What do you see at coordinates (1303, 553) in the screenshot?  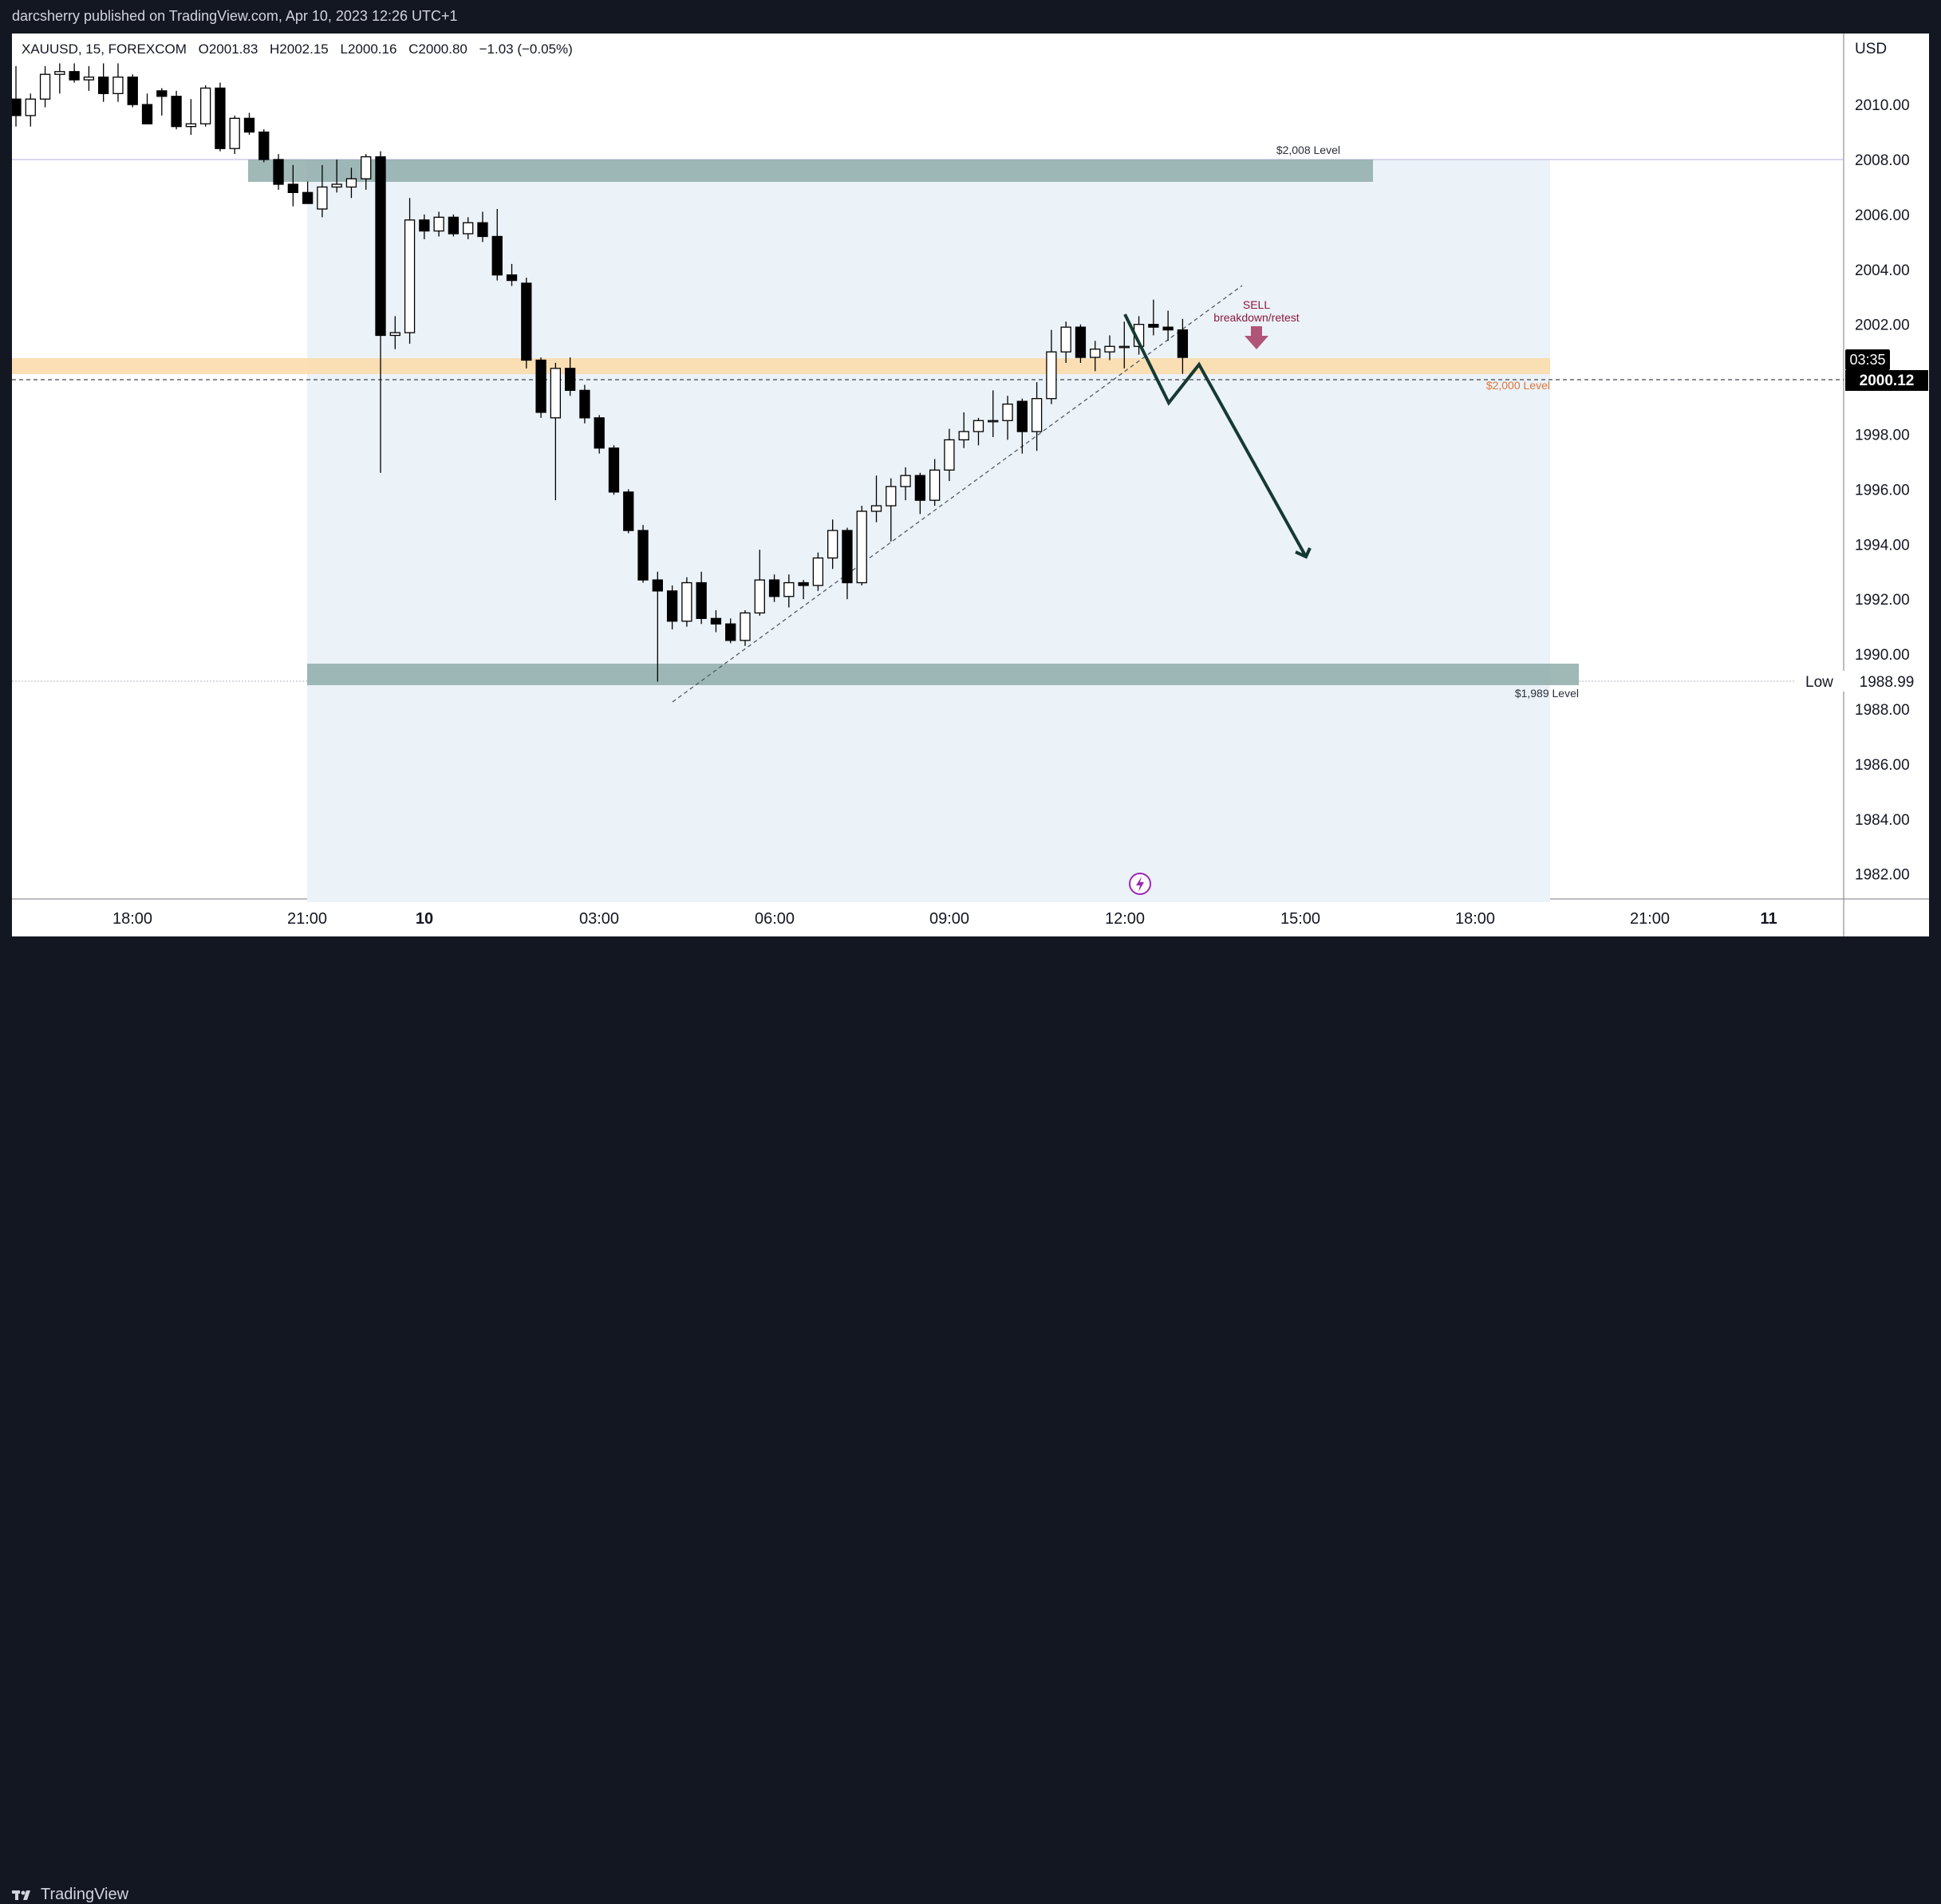 I see `projection-arrowhead-icon` at bounding box center [1303, 553].